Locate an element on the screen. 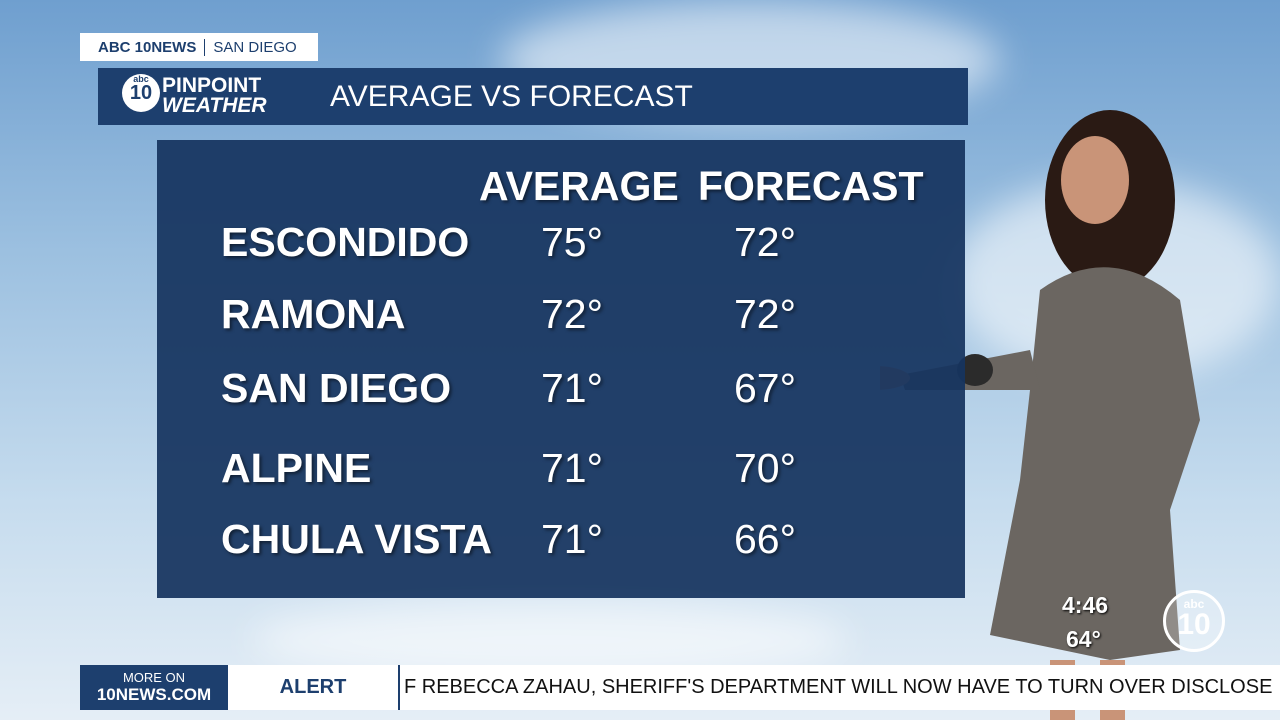 The width and height of the screenshot is (1280, 720). location: SAN DIEGO is located at coordinates (255, 47).